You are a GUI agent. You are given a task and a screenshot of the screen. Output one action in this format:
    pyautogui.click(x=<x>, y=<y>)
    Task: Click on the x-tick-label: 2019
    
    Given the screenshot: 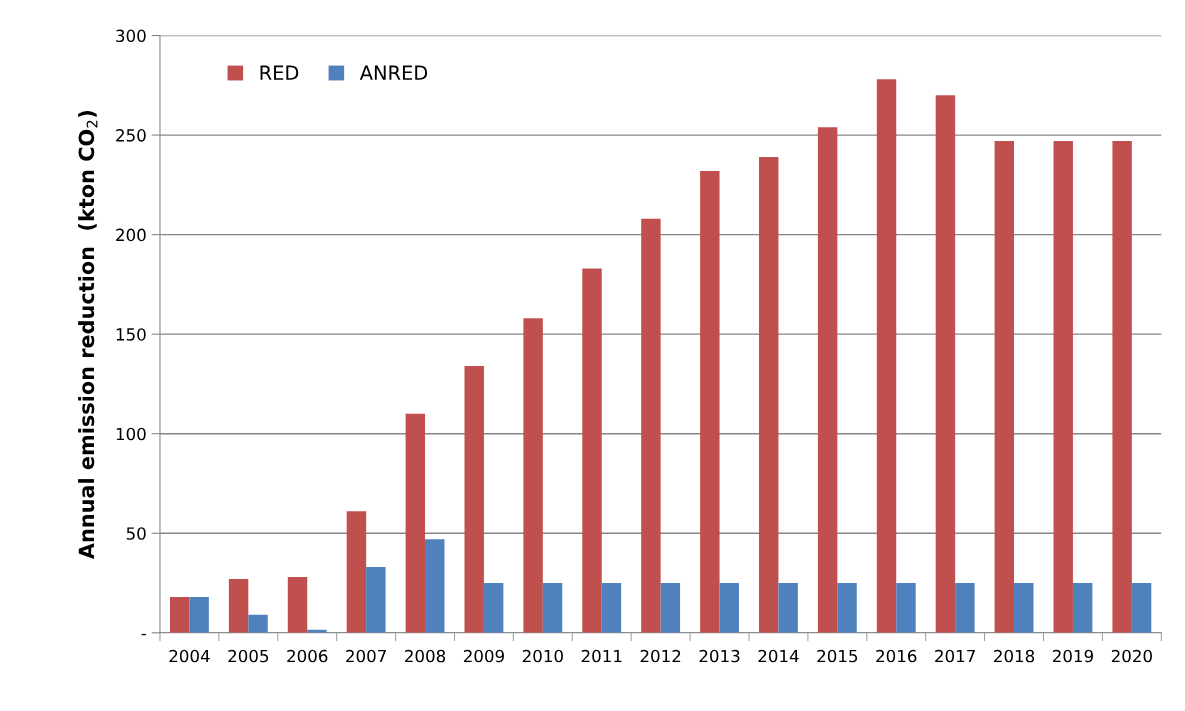 What is the action you would take?
    pyautogui.click(x=1072, y=656)
    